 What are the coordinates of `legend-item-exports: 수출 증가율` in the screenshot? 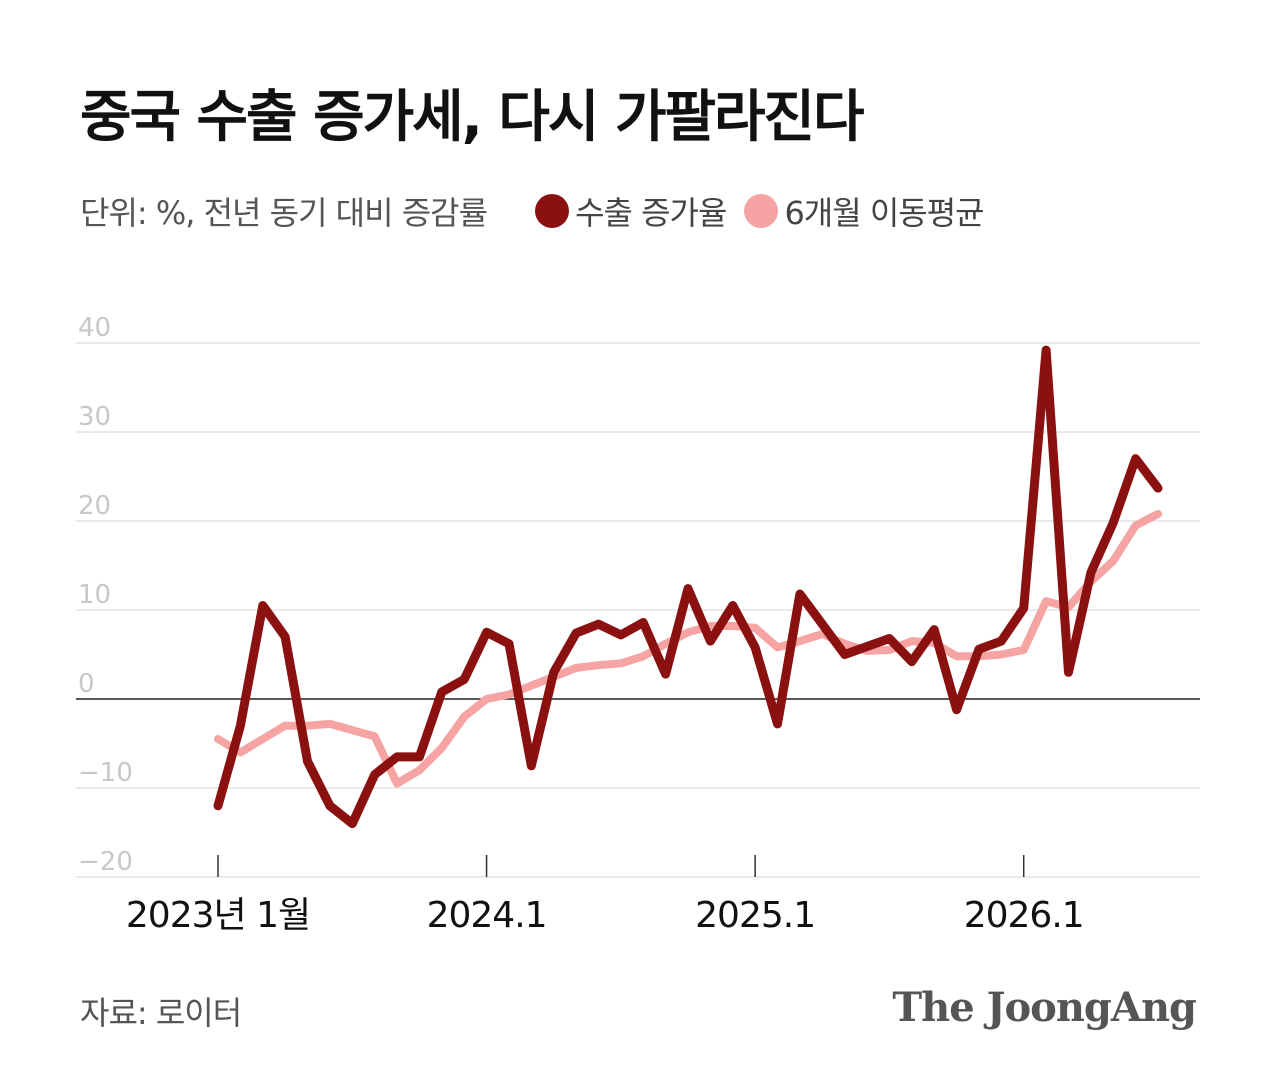 It's located at (631, 211).